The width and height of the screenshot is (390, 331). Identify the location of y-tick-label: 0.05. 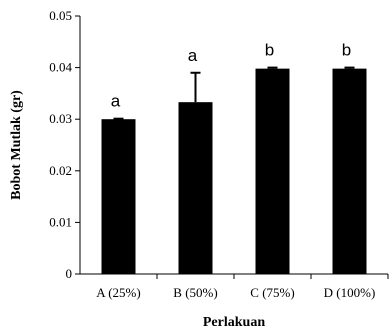
(60, 15).